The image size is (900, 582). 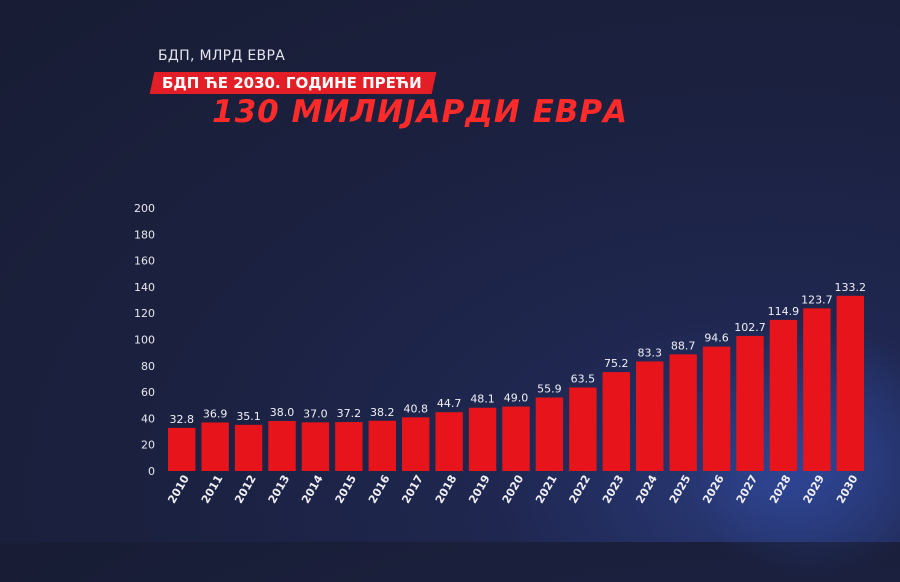 What do you see at coordinates (181, 419) in the screenshot?
I see `value-label-2010: 32.8` at bounding box center [181, 419].